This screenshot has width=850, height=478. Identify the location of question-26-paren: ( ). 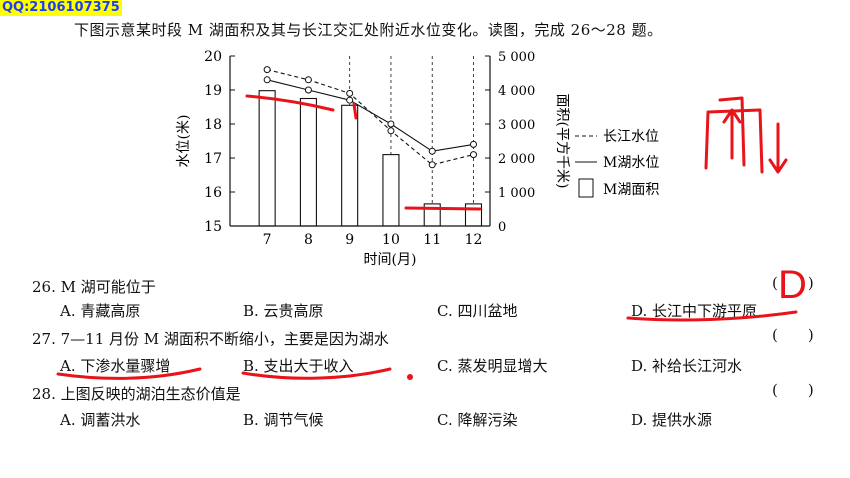
(793, 283).